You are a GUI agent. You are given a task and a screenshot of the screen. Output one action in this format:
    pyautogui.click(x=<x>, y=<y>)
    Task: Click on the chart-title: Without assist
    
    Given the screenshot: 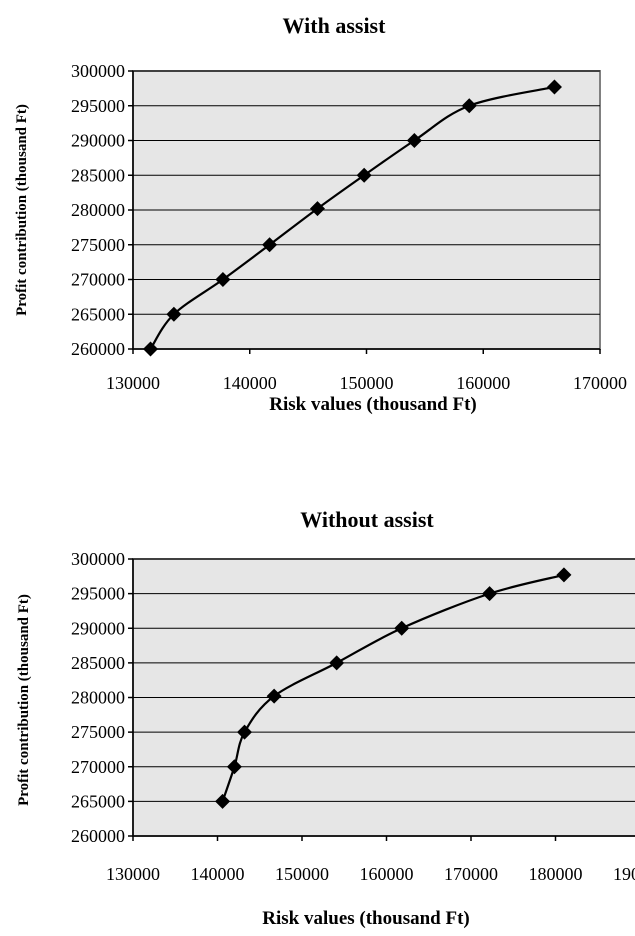 What is the action you would take?
    pyautogui.click(x=367, y=519)
    